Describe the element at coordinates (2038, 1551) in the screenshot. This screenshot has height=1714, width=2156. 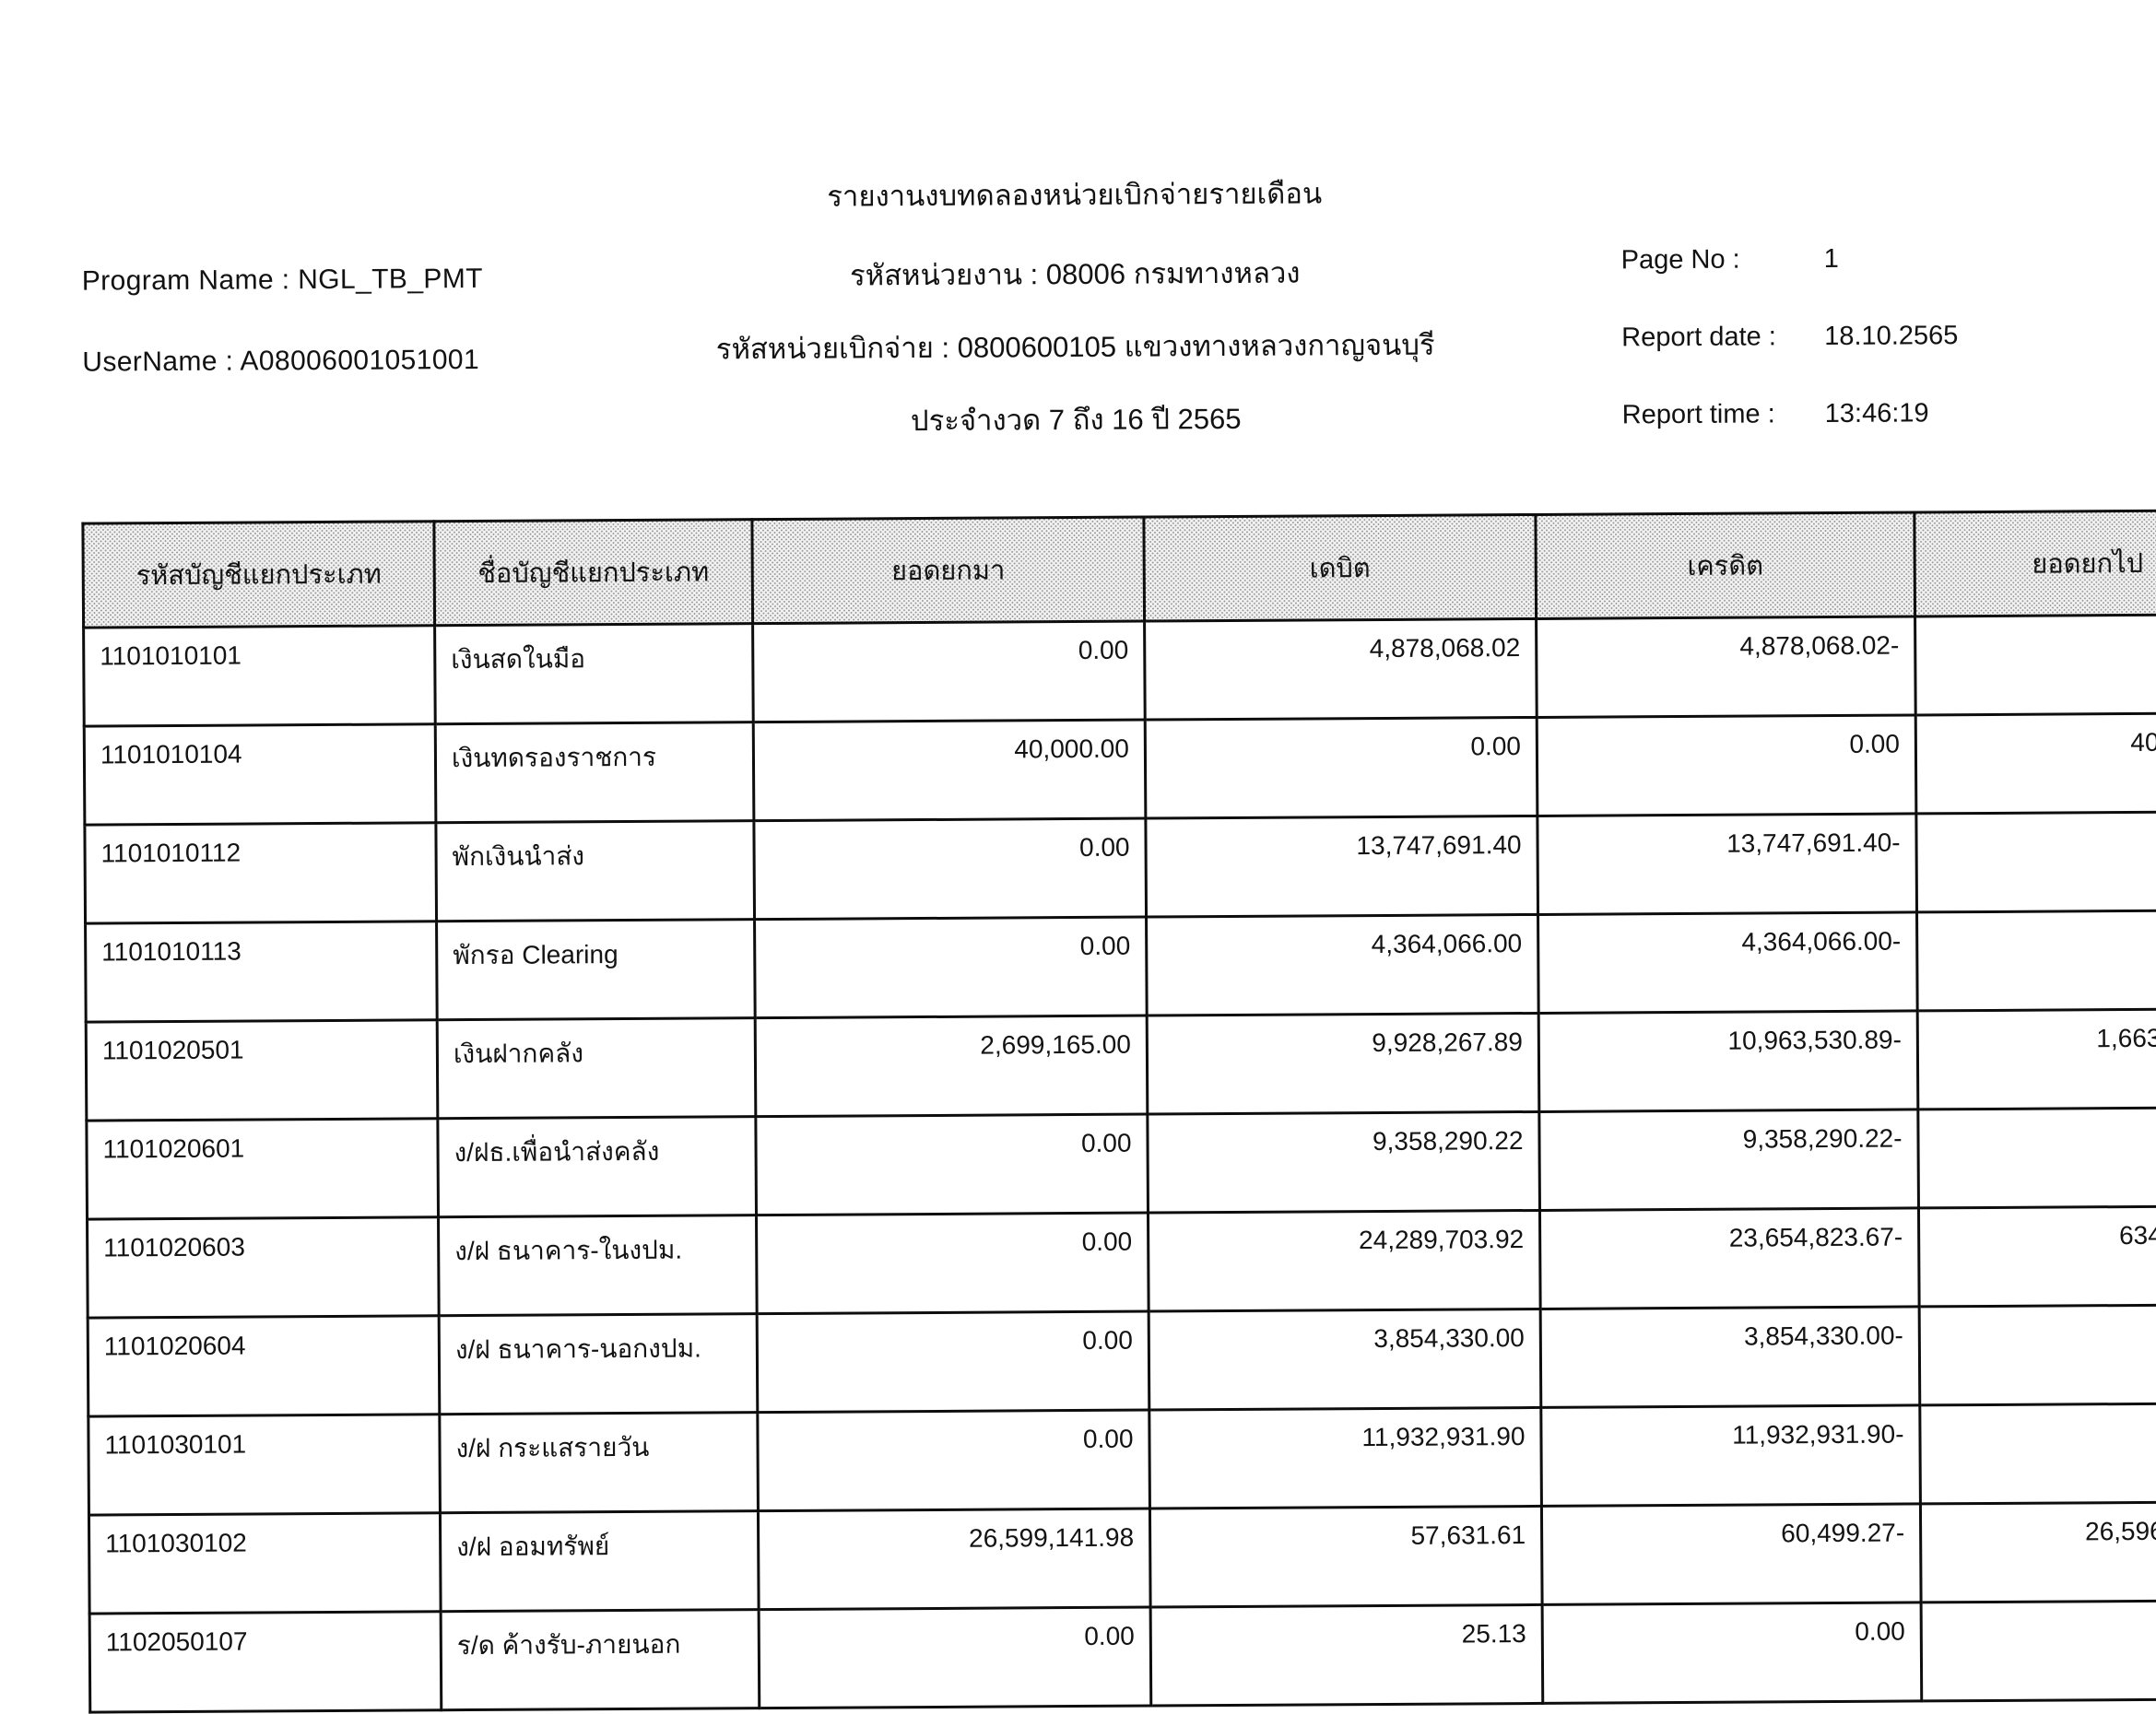
I see `cell-closing-balance: 26,596,274.32` at that location.